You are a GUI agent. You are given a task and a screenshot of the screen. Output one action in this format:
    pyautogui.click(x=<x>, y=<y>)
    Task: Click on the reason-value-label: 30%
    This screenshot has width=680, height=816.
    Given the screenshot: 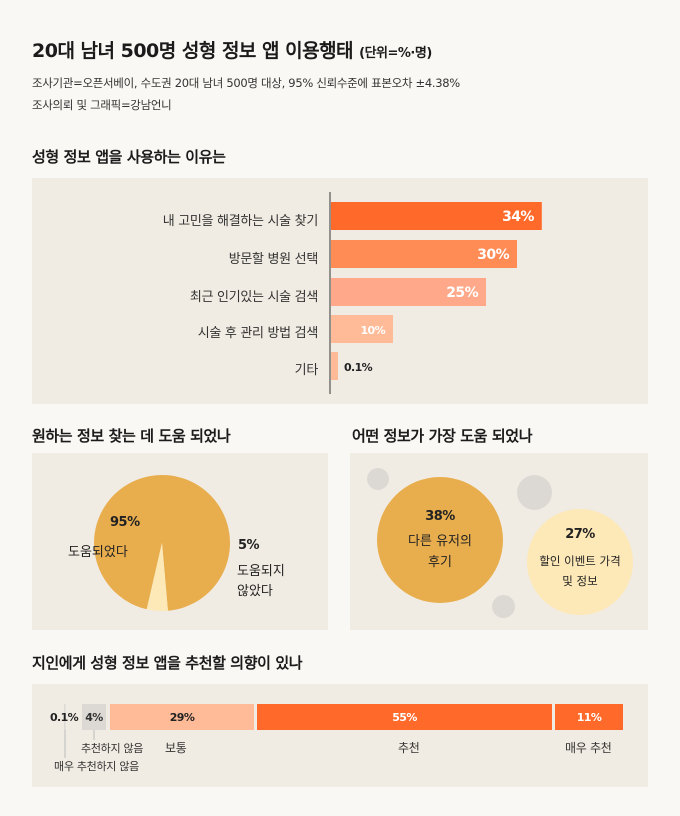 What is the action you would take?
    pyautogui.click(x=493, y=255)
    